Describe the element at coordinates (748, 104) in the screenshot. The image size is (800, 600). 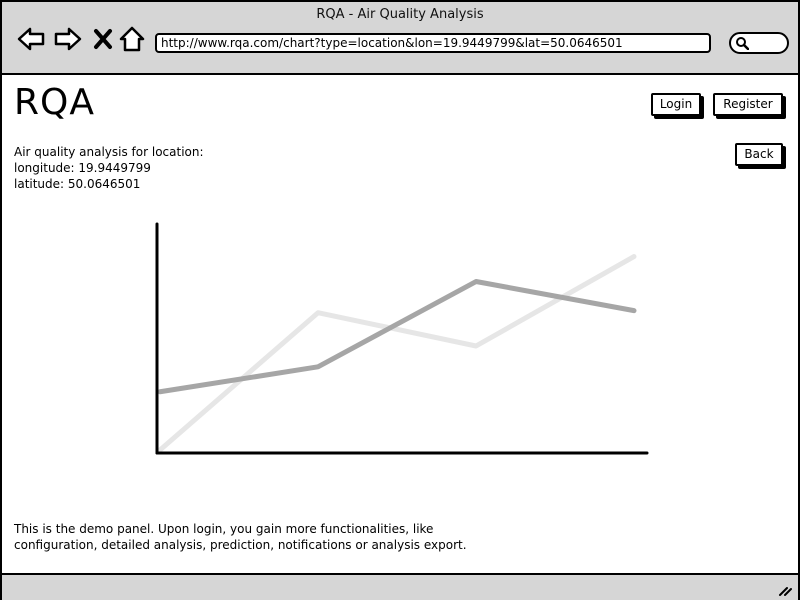
I see `register-button: Register` at that location.